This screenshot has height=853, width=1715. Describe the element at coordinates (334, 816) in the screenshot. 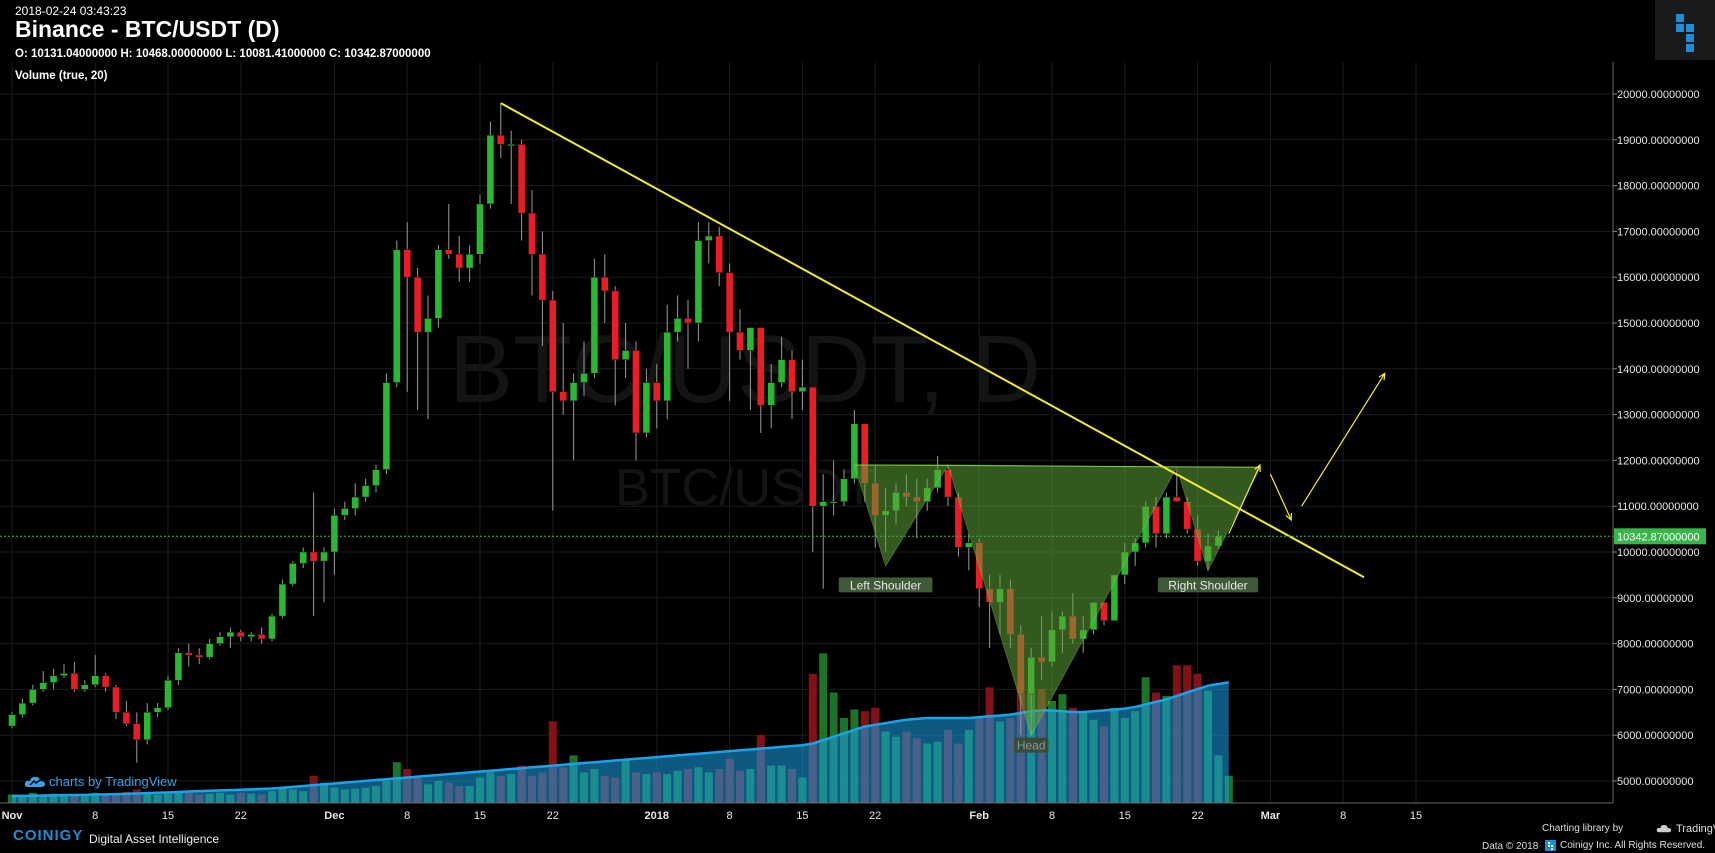

I see `time-tick-label: Dec` at that location.